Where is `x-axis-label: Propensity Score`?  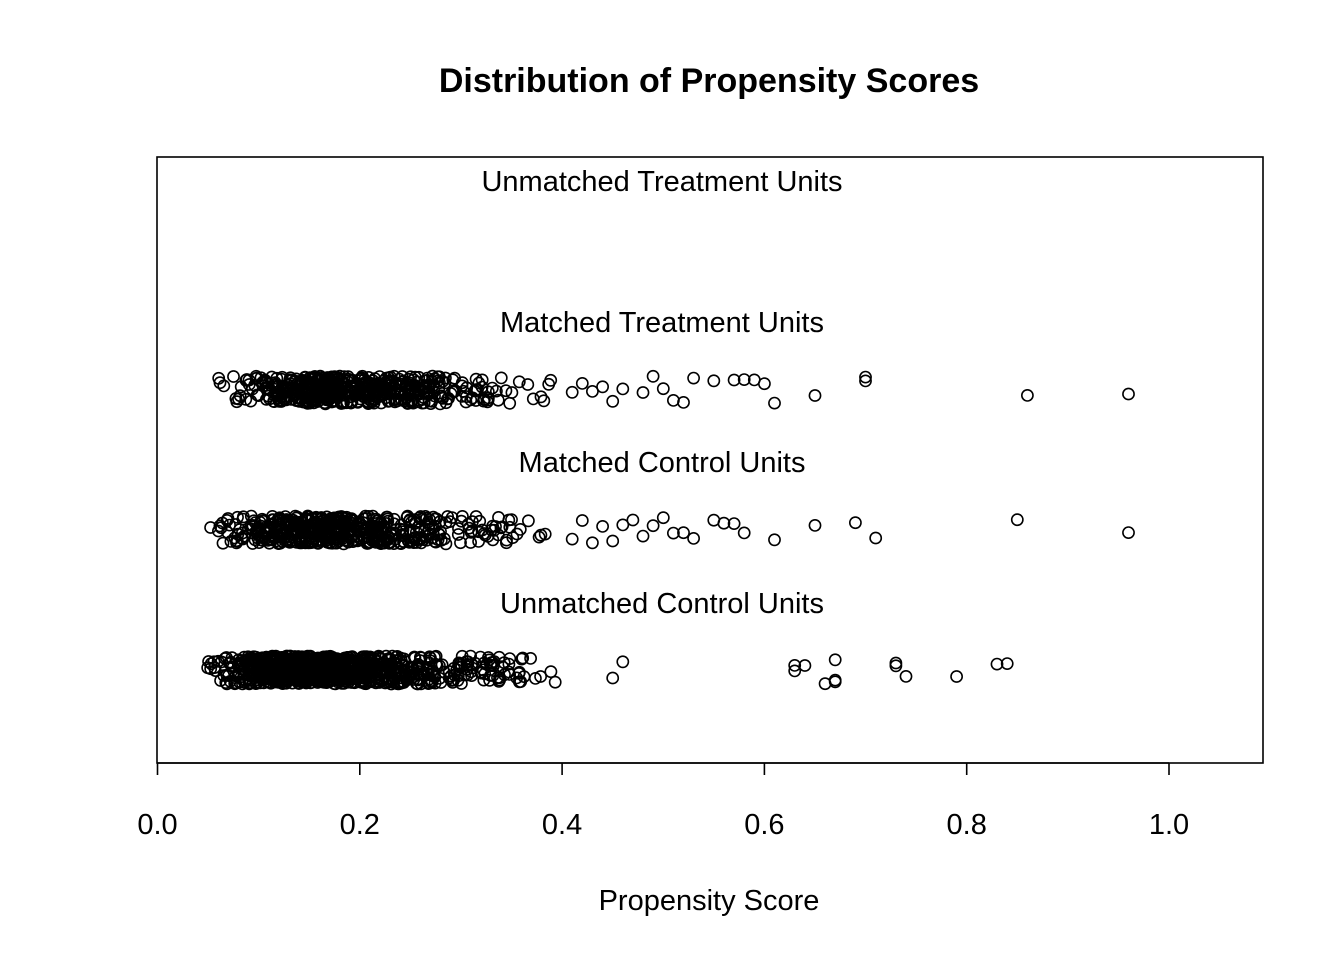
x-axis-label: Propensity Score is located at coordinates (709, 901).